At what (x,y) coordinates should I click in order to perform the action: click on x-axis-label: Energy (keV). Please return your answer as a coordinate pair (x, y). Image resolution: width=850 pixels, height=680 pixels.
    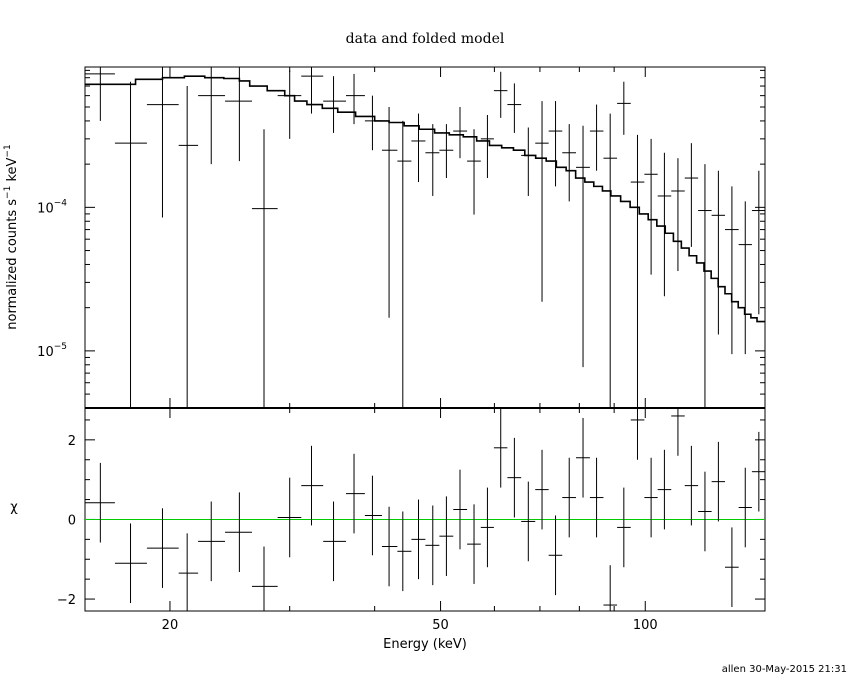
    Looking at the image, I should click on (425, 644).